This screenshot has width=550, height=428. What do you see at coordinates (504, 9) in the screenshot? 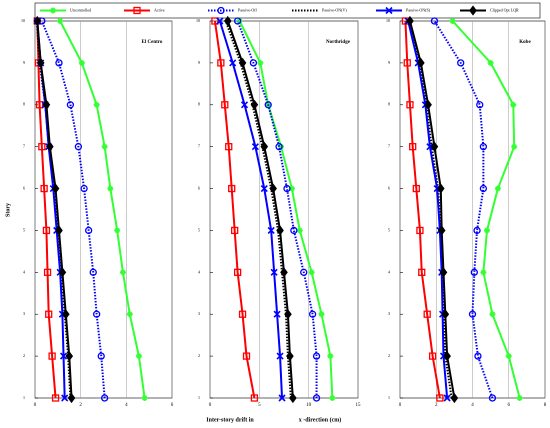
I see `legend-label: Clipped Opt LQR` at bounding box center [504, 9].